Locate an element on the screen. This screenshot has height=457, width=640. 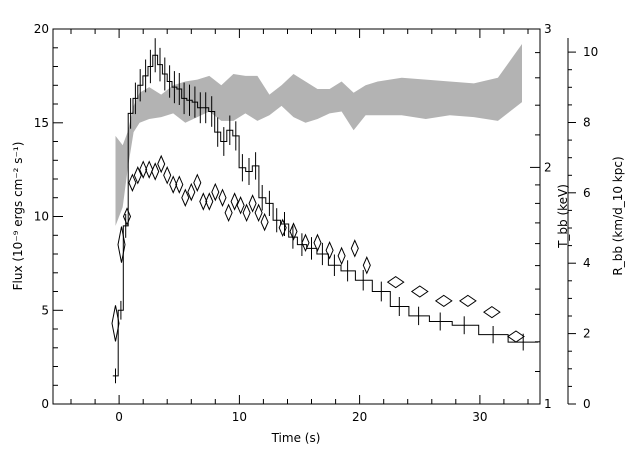
y-axis-title: Flux (10⁻⁹ ergs cm⁻² s⁻¹) is located at coordinates (18, 216).